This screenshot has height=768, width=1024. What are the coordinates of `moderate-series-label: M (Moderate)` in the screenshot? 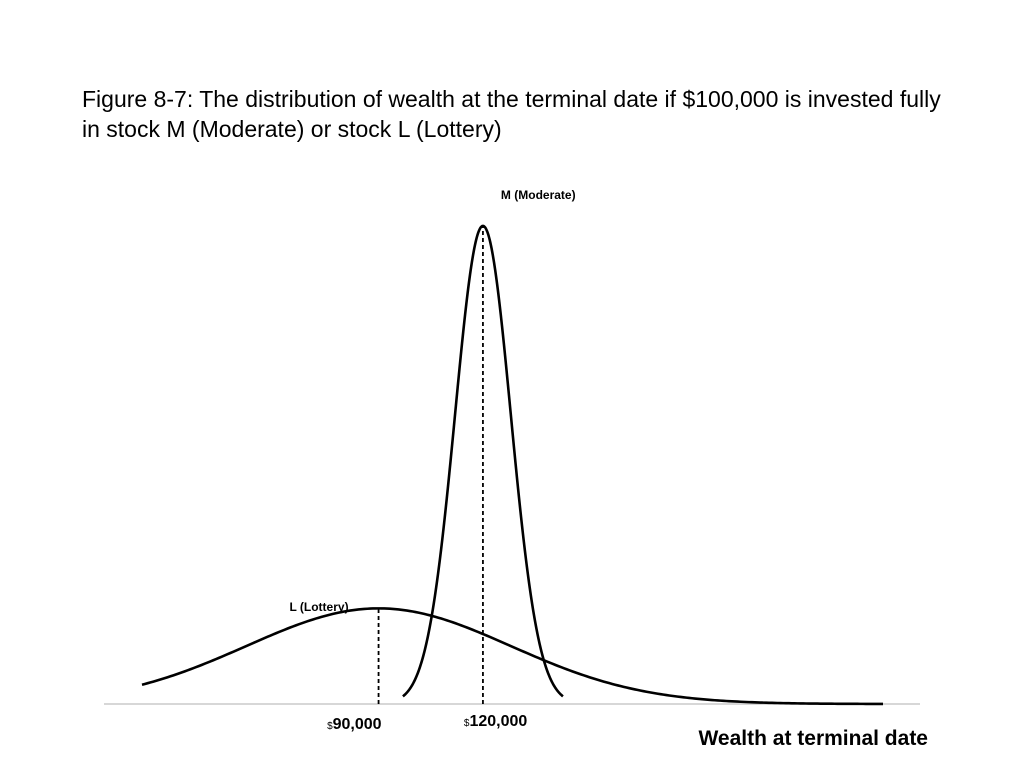 It's located at (538, 195).